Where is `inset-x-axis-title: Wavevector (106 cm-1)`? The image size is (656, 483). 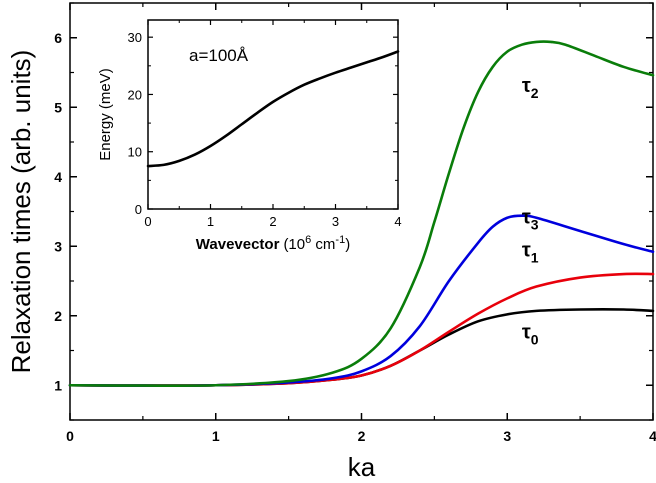 inset-x-axis-title: Wavevector (106 cm-1) is located at coordinates (273, 243).